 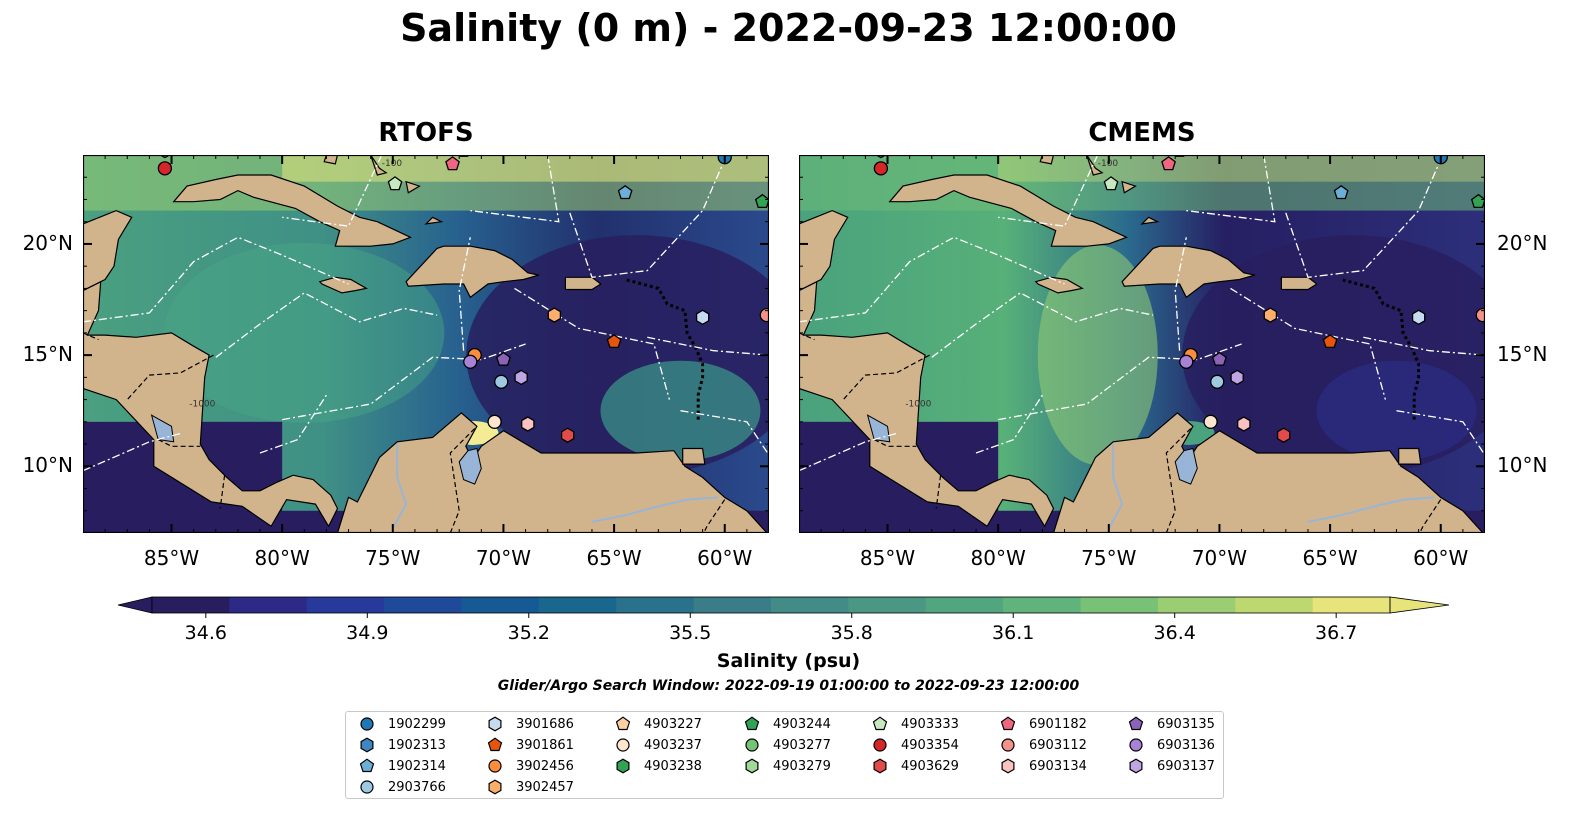 I want to click on colorbar-tick-label: 35.8, so click(x=851, y=633).